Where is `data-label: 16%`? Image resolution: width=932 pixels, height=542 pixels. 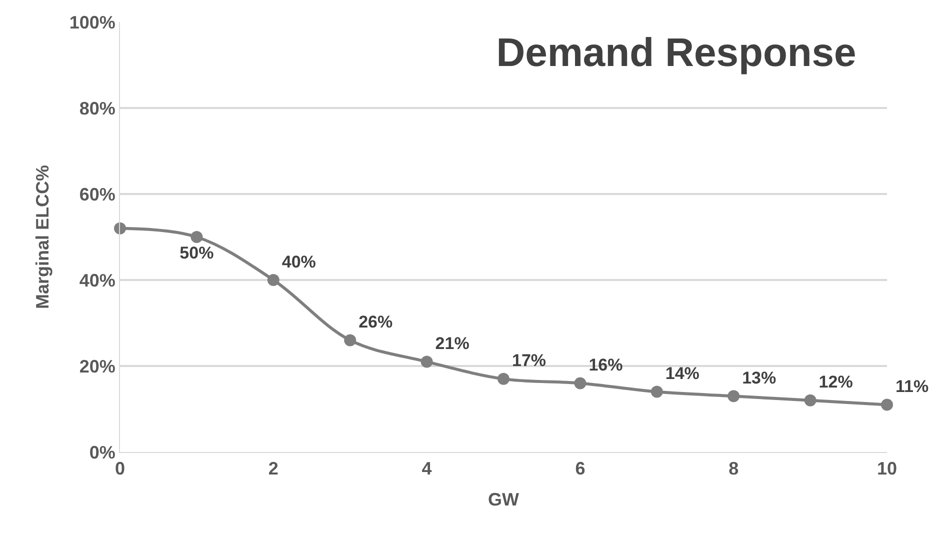 data-label: 16% is located at coordinates (605, 364).